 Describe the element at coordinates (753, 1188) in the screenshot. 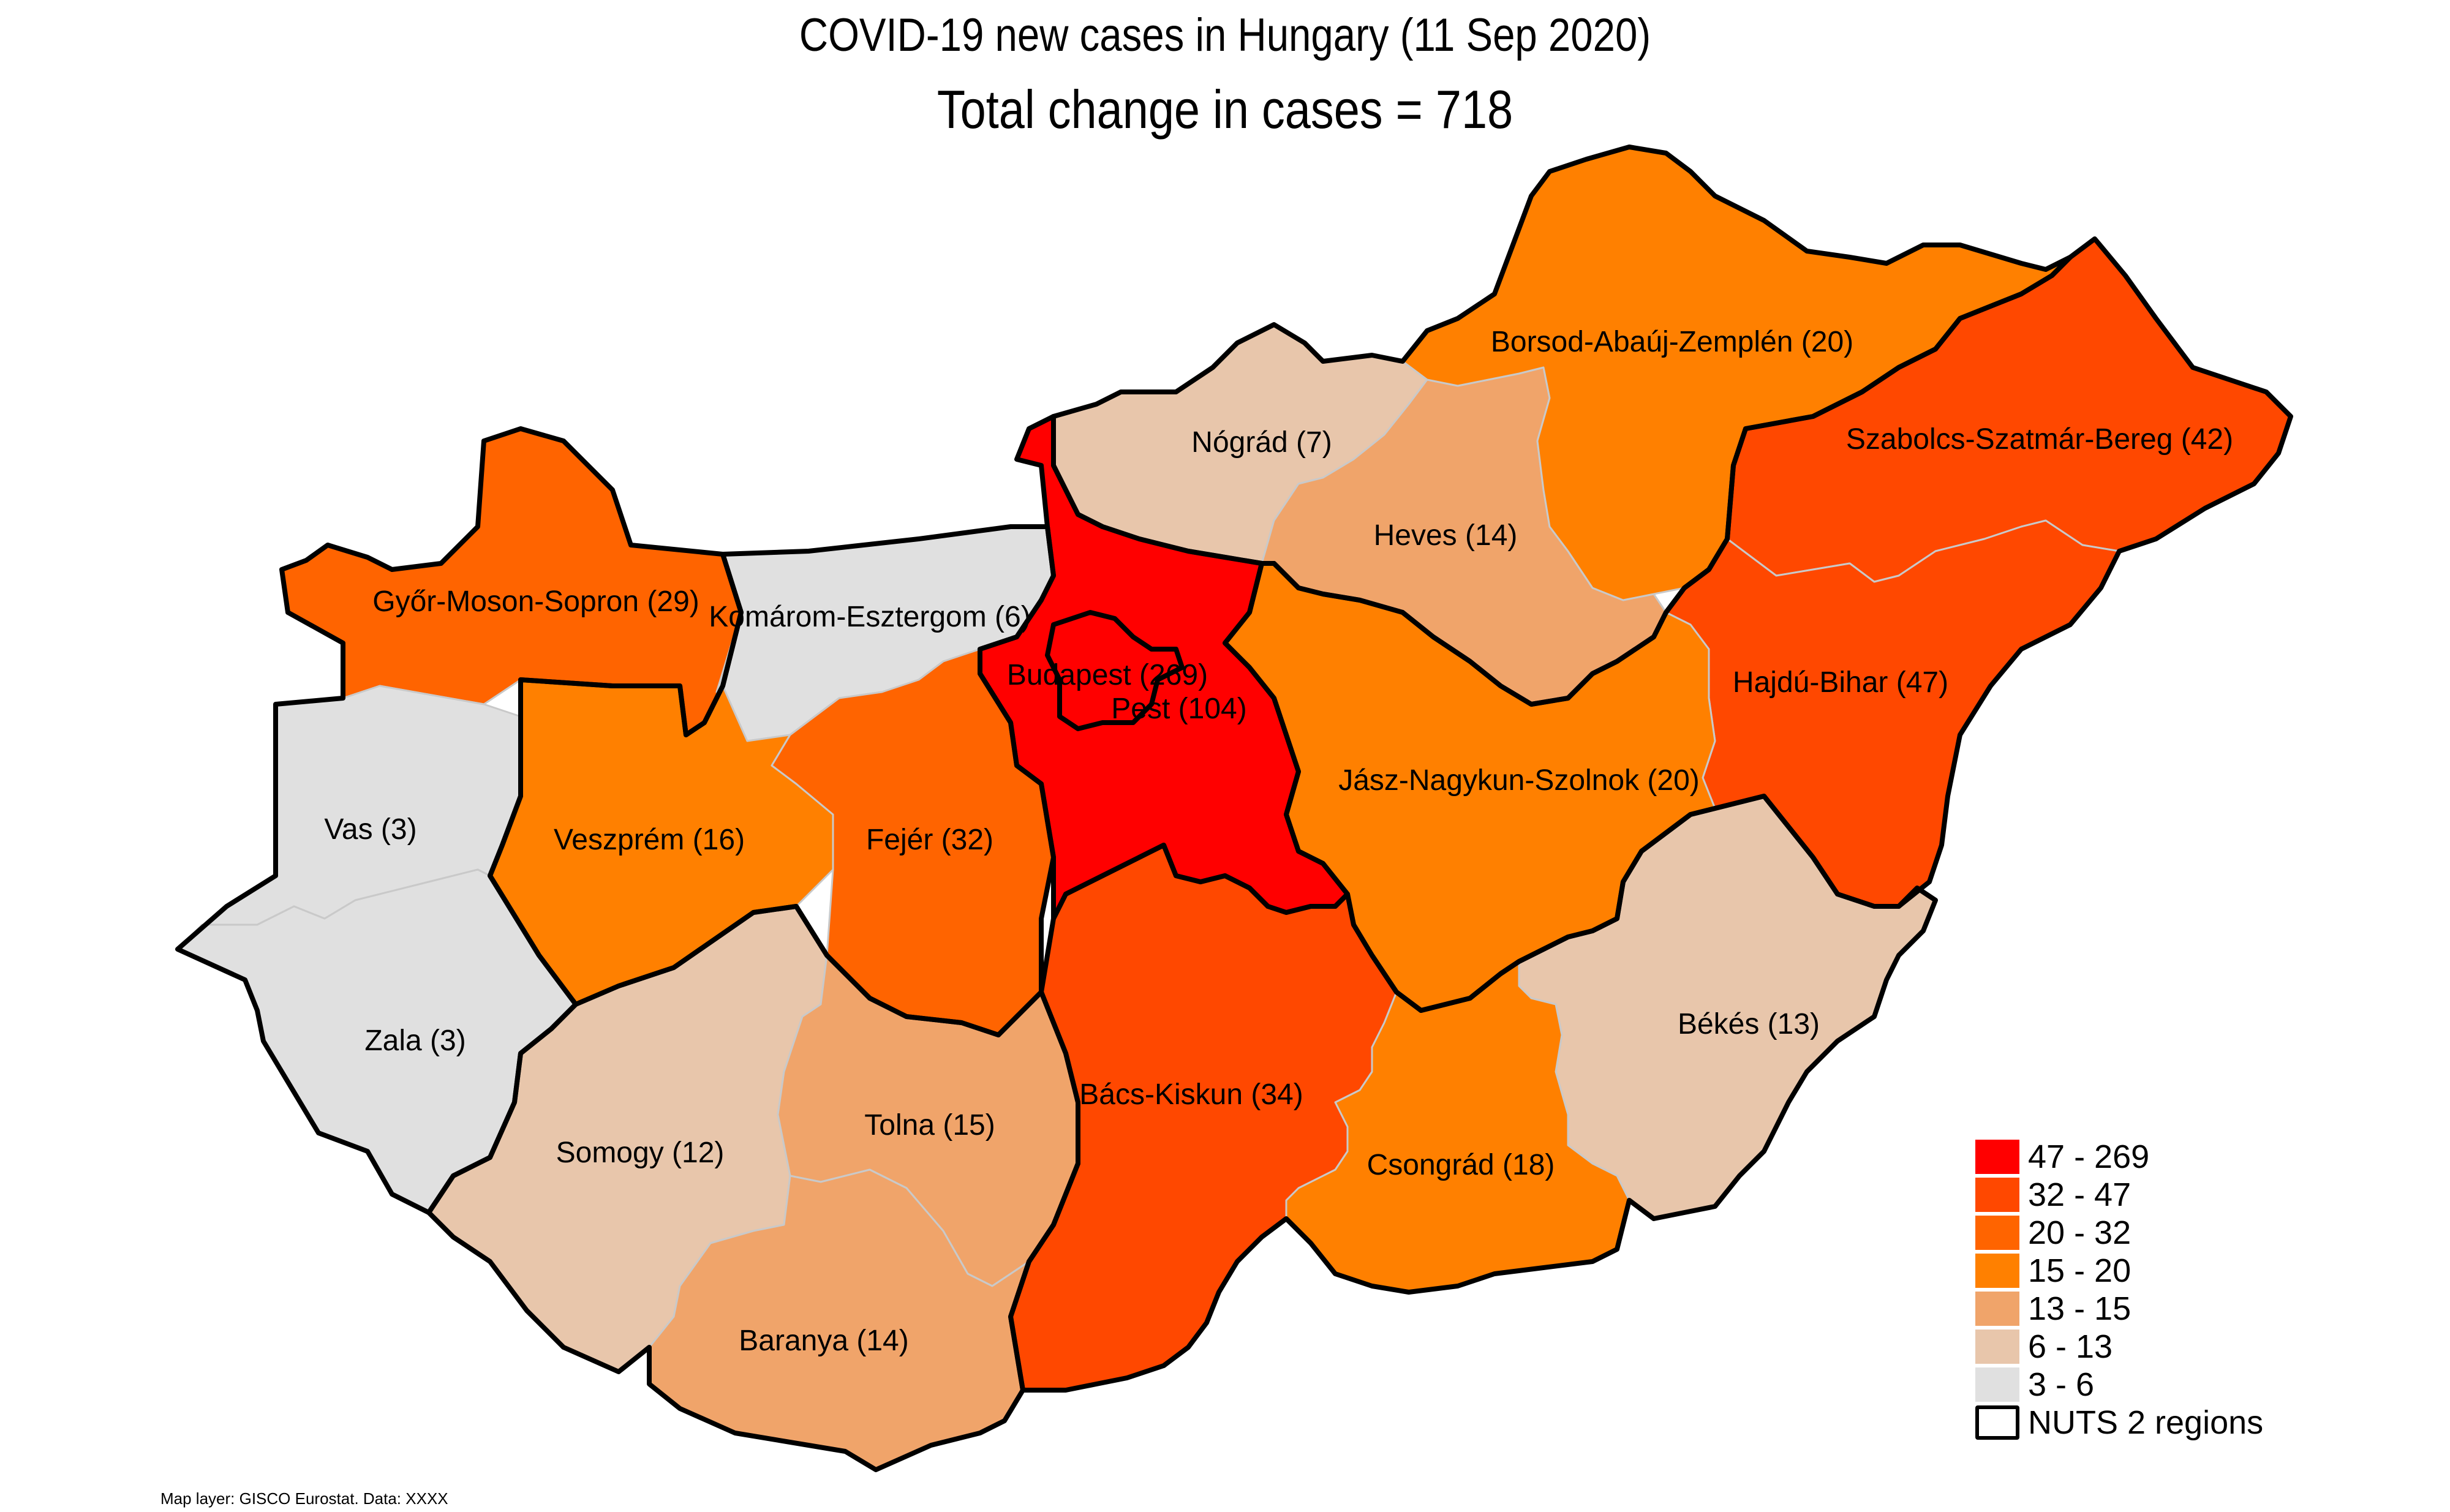

I see `nuts2-del-dunantul` at that location.